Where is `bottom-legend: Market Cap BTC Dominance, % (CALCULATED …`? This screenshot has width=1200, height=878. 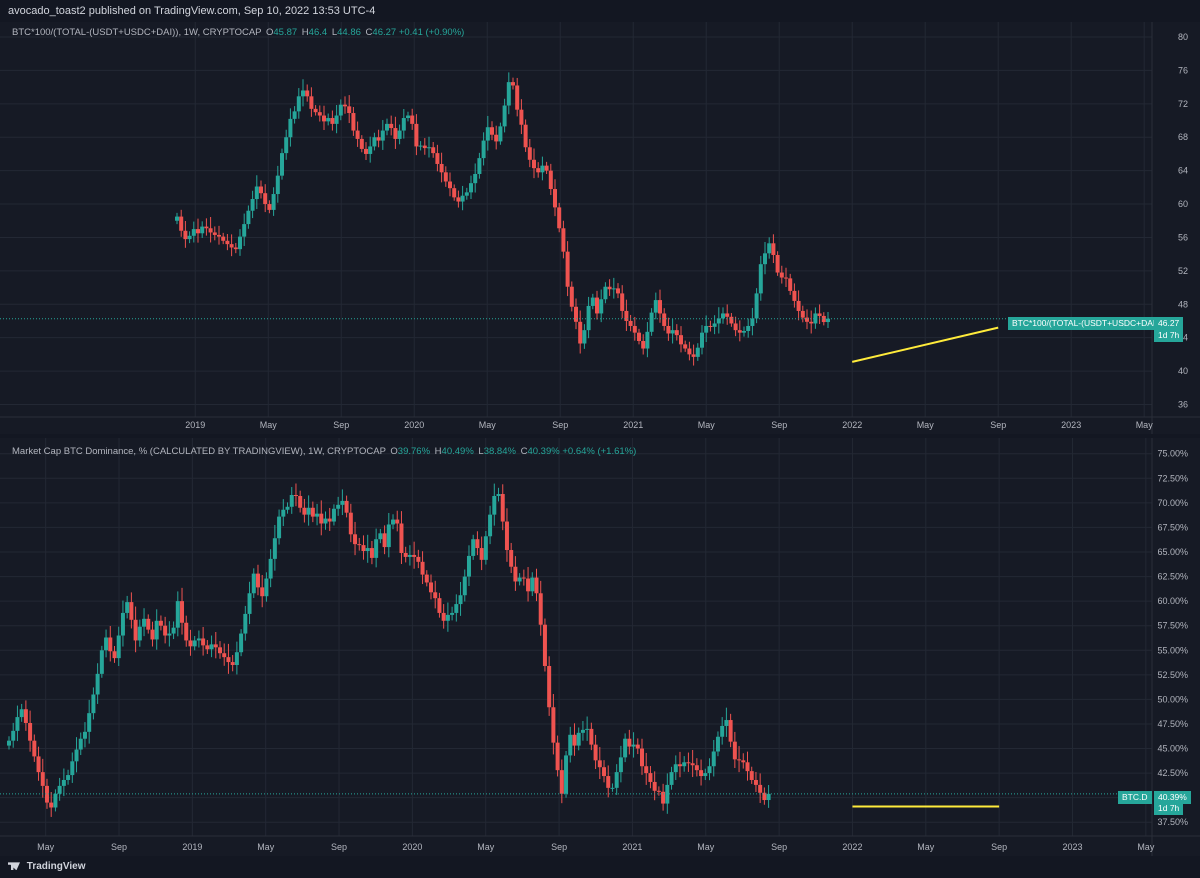
bottom-legend: Market Cap BTC Dominance, % (CALCULATED … is located at coordinates (324, 451).